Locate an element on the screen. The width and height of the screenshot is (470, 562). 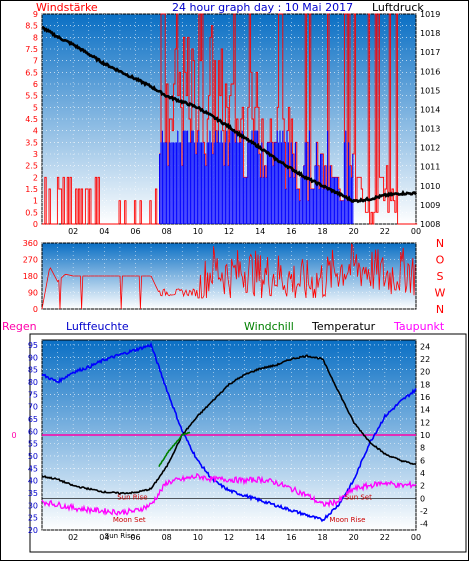
humidity-tick: 35 is located at coordinates (33, 493).